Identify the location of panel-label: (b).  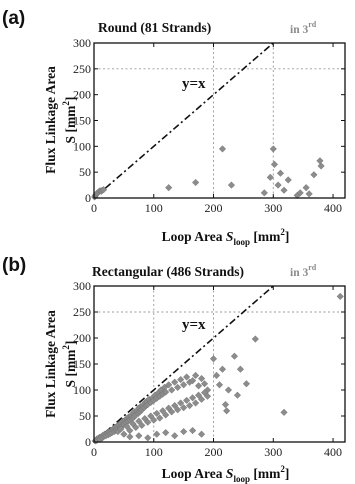
(14, 265).